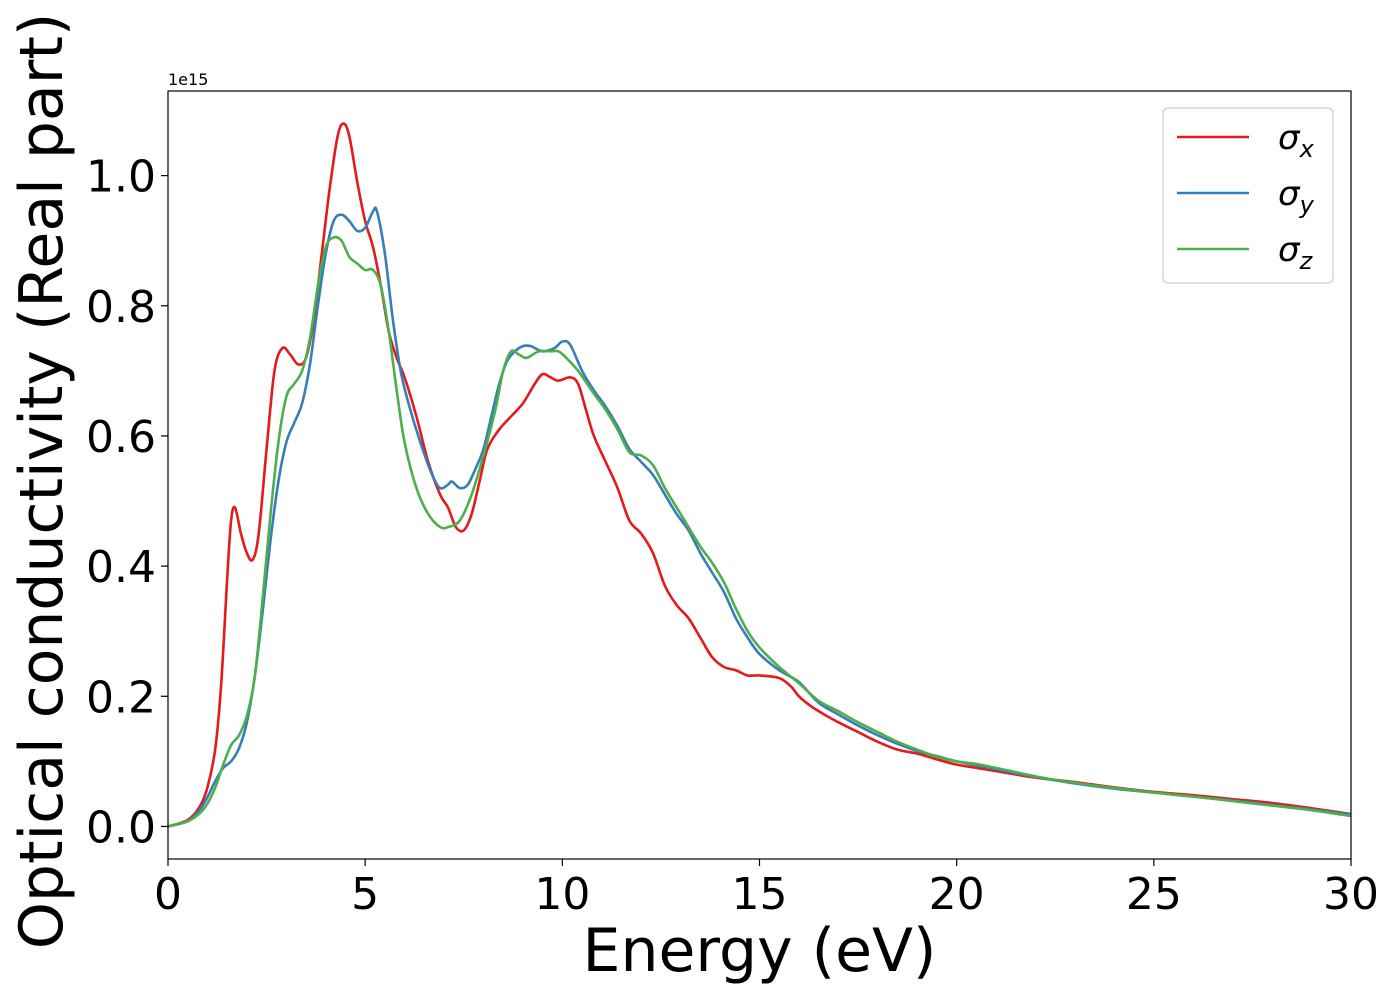  Describe the element at coordinates (127, 502) in the screenshot. I see `y-axis-ticks: 0.0 0.2 0.4 0.6 0.8 1.0` at that location.